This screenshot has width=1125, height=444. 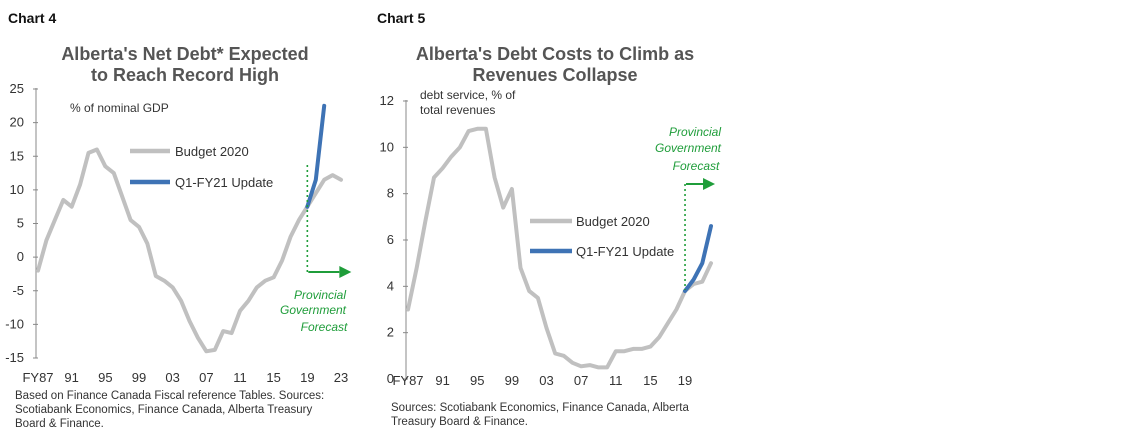 What do you see at coordinates (17, 155) in the screenshot?
I see `y-tick-label: 15` at bounding box center [17, 155].